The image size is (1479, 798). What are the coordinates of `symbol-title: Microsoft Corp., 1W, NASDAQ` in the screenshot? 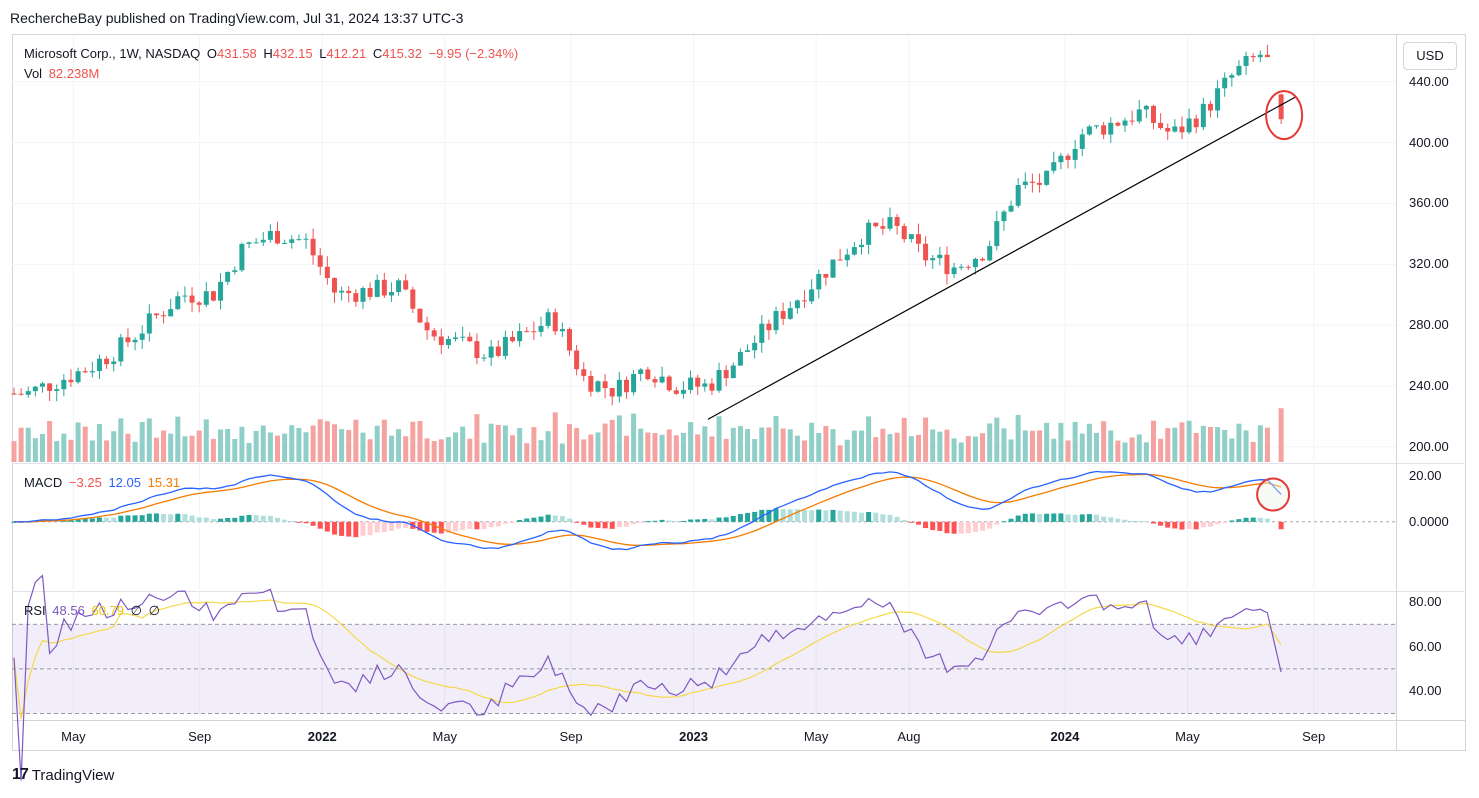 It's located at (112, 53).